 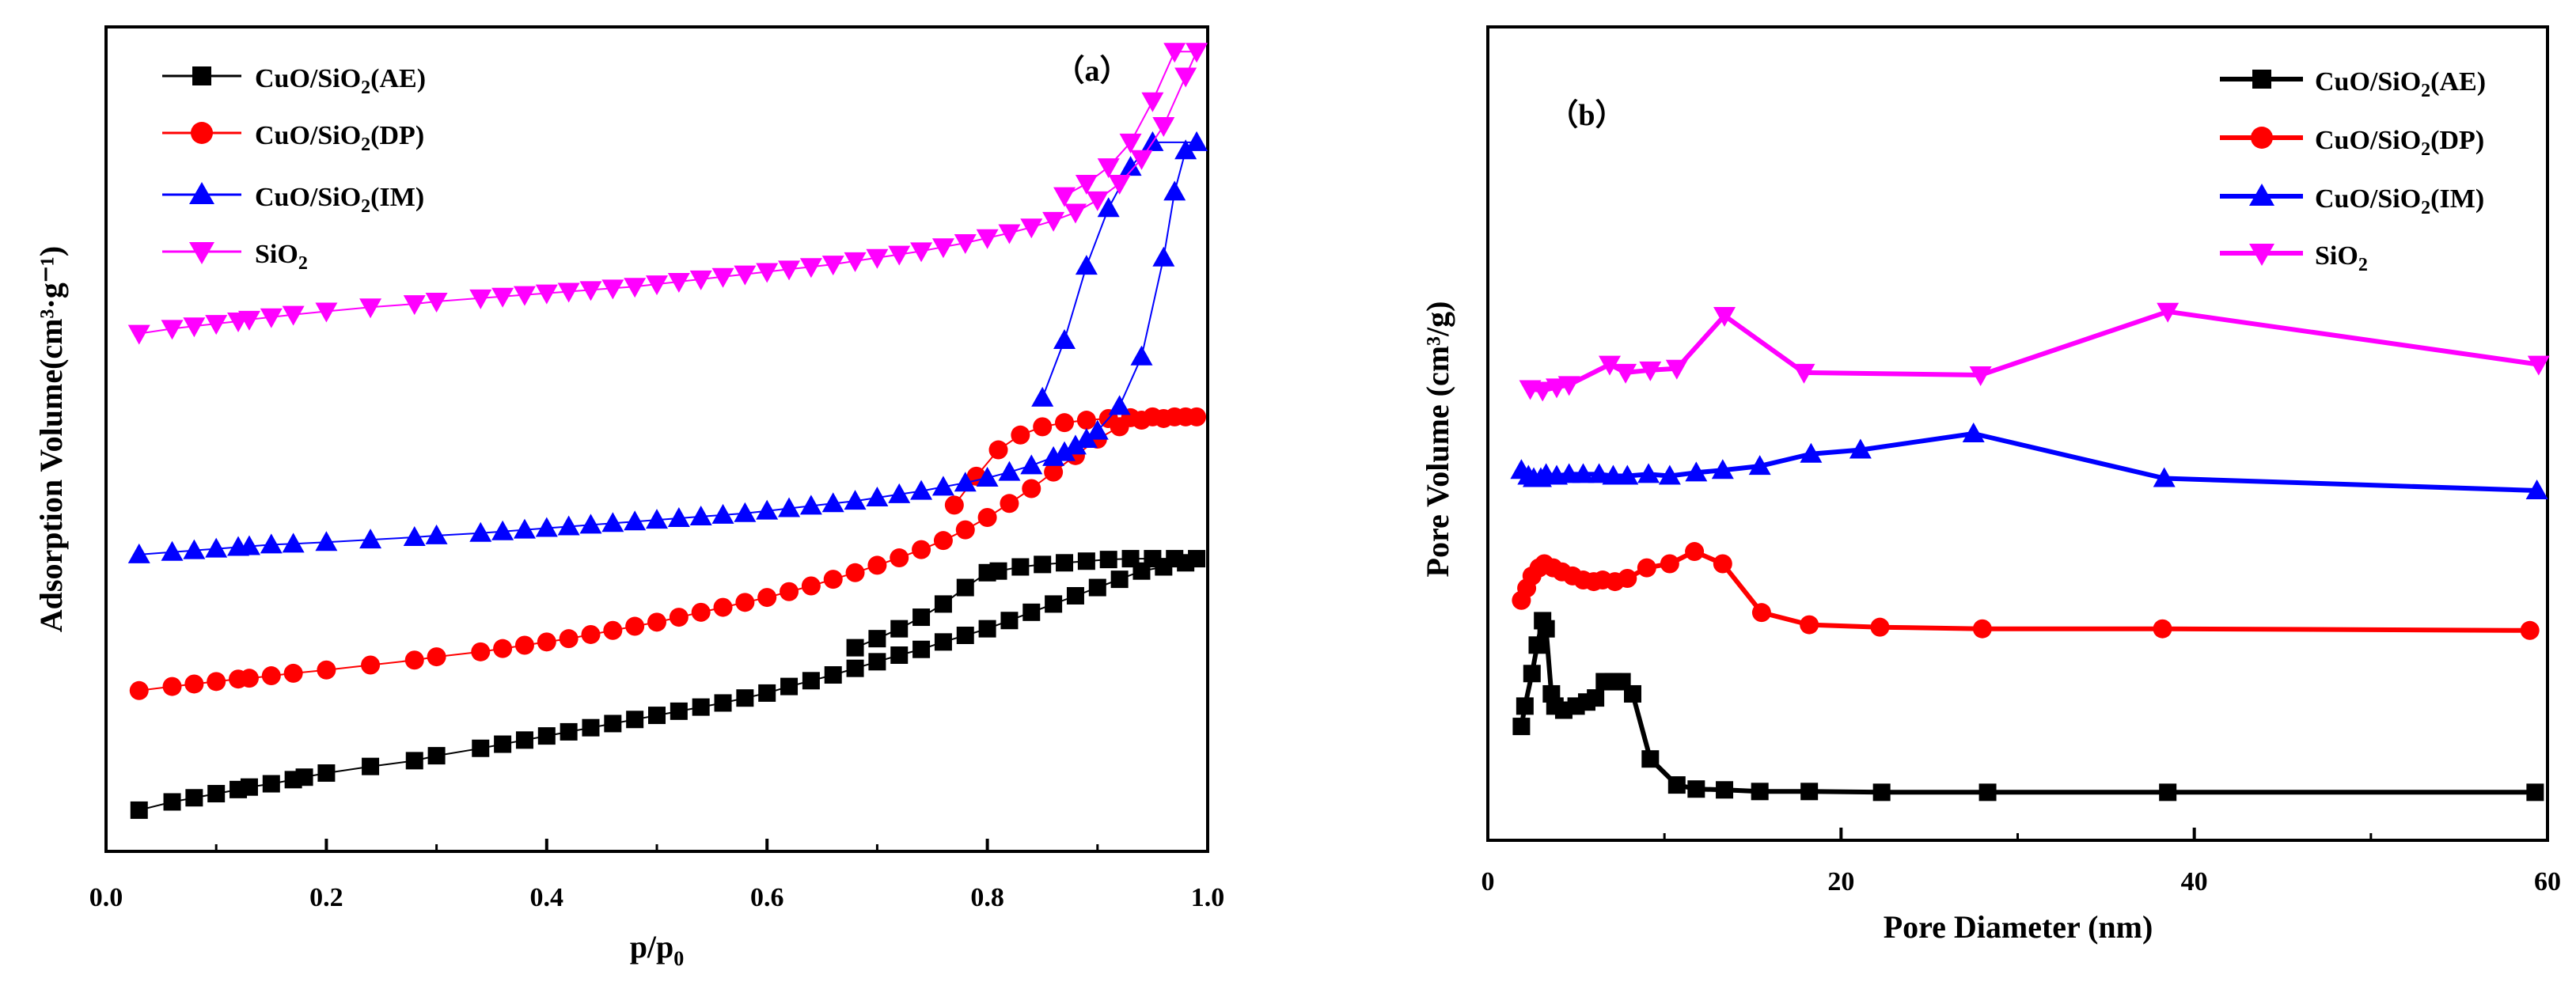 What do you see at coordinates (51, 439) in the screenshot?
I see `panel-a-y-axis-label: Adsorption Volume(cm³·g⁻¹)` at bounding box center [51, 439].